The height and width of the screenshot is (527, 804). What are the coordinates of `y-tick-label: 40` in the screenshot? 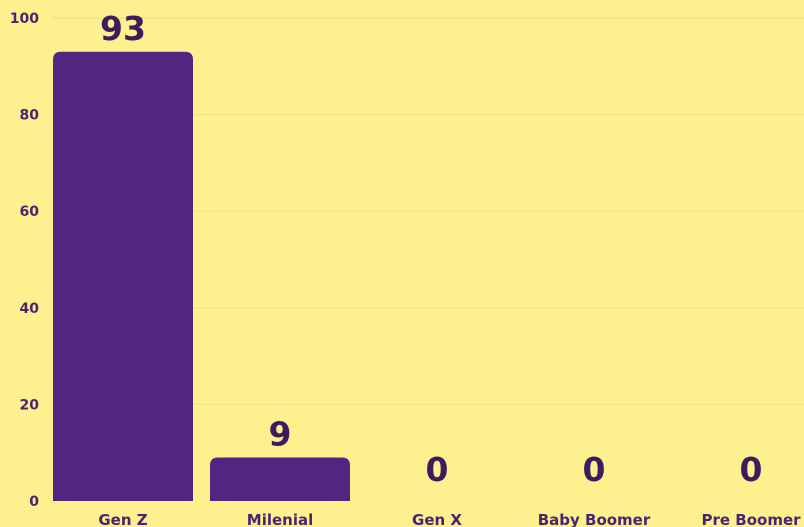 It's located at (30, 309).